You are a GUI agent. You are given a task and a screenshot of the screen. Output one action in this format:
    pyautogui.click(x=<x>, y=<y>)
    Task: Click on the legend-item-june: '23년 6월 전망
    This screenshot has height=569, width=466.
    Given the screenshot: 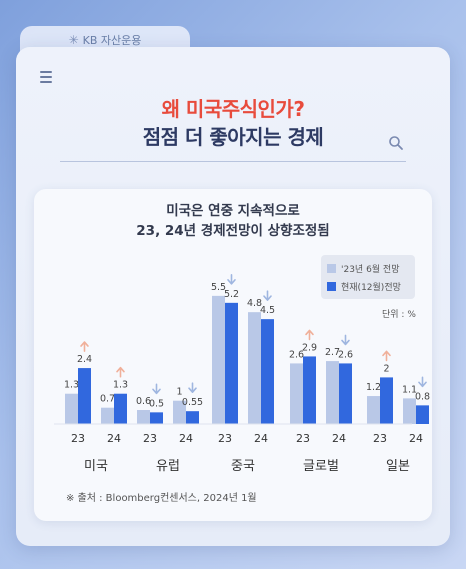 What is the action you would take?
    pyautogui.click(x=368, y=268)
    